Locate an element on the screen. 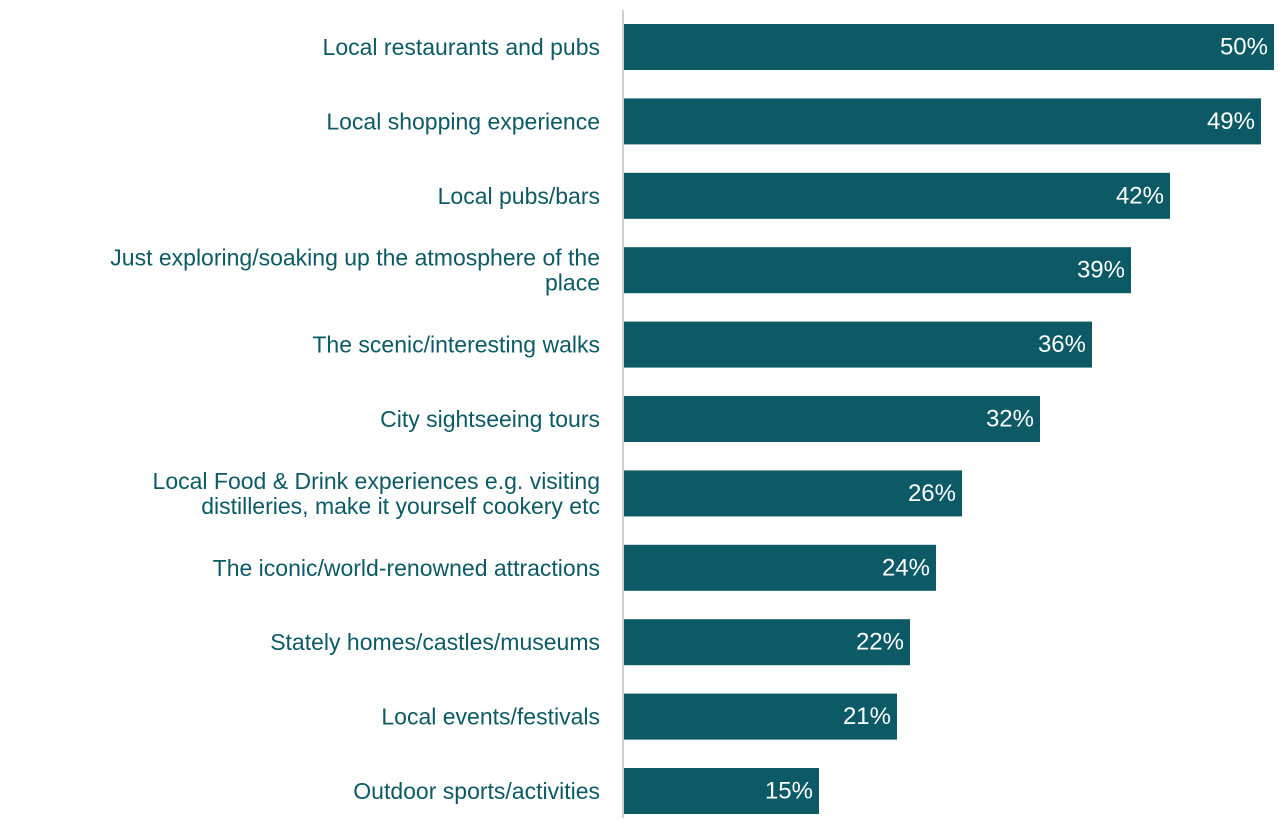 The height and width of the screenshot is (820, 1278). category-label-line: The scenic/interesting walks is located at coordinates (456, 345).